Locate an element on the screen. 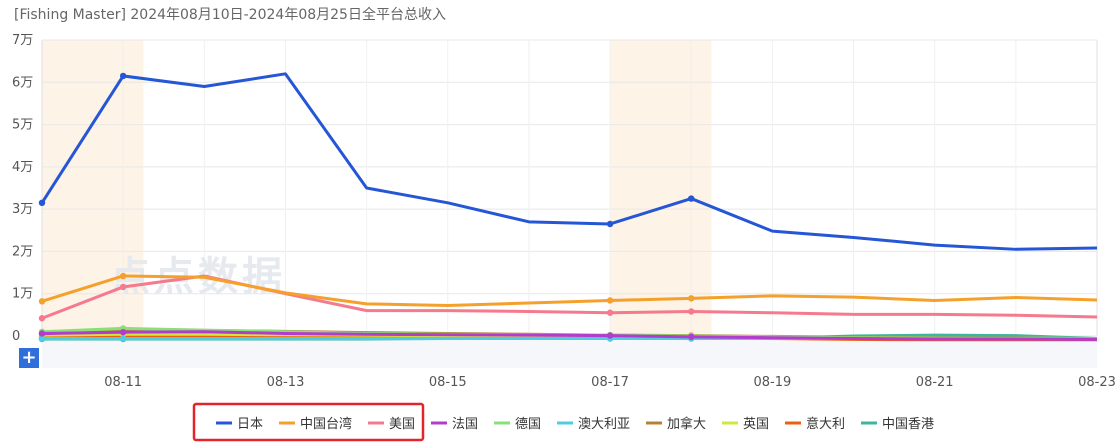 The width and height of the screenshot is (1119, 446). legend: 日本 中国台湾 美国 法国 德国 澳大利亚 加拿大 英国 意大利 中国香港 is located at coordinates (563, 422).